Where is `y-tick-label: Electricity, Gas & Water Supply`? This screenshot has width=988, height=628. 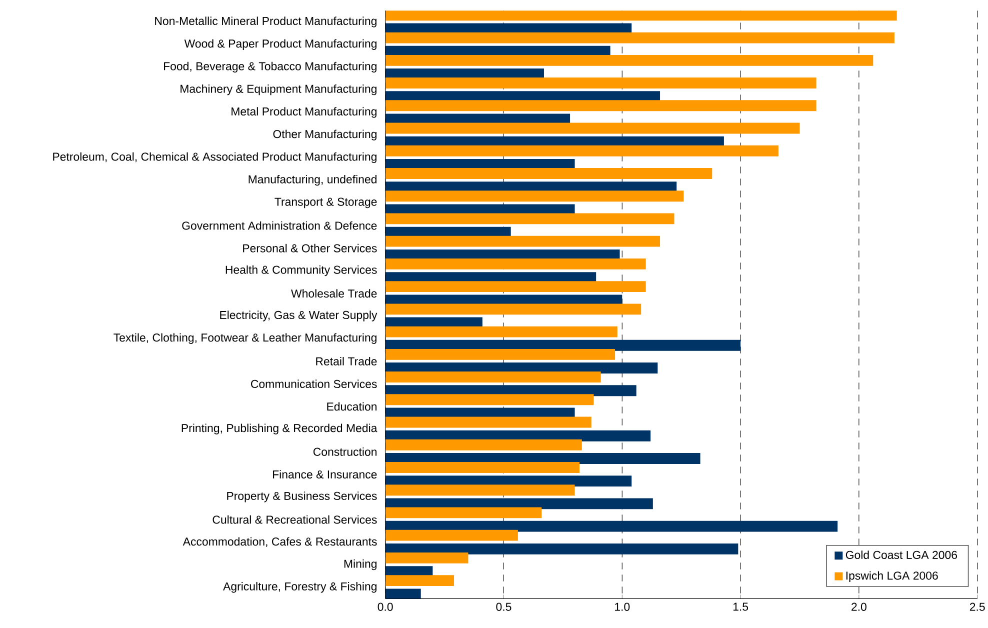 y-tick-label: Electricity, Gas & Water Supply is located at coordinates (299, 316).